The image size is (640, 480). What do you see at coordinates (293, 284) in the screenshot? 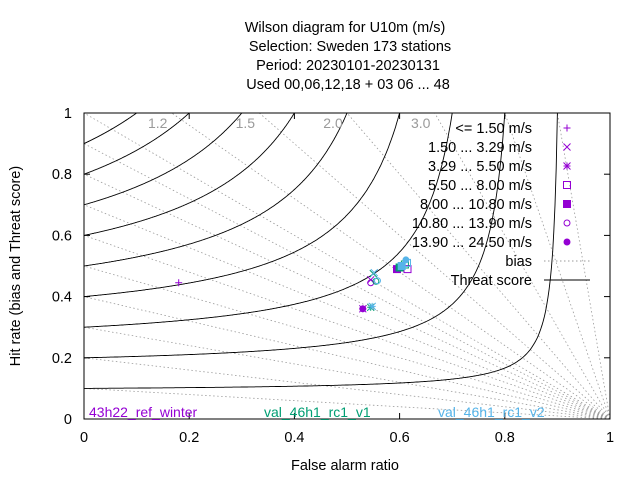
I see `data-points` at bounding box center [293, 284].